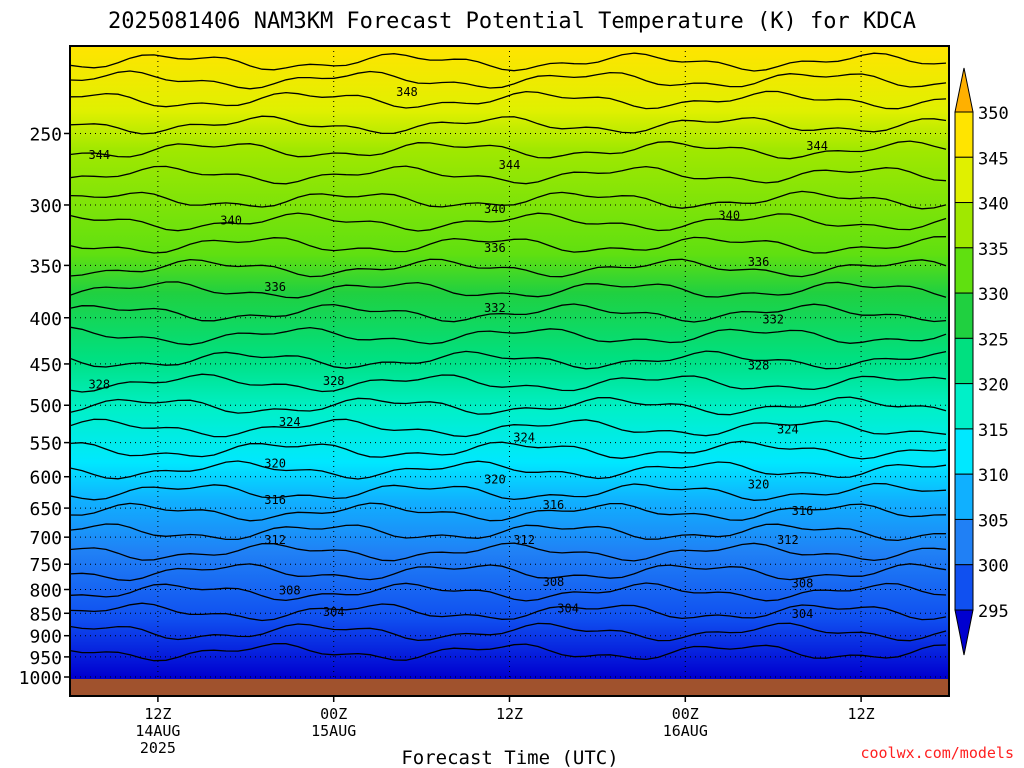 The width and height of the screenshot is (1024, 768). Describe the element at coordinates (45, 565) in the screenshot. I see `y-tick-label: 750` at that location.